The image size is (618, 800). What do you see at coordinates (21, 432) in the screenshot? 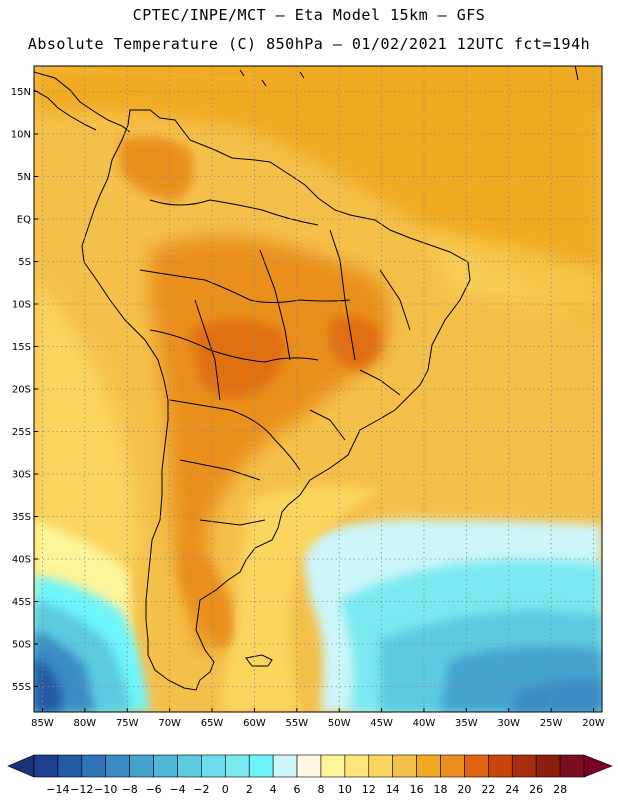
I see `lat-tick-label: 25S` at bounding box center [21, 432].